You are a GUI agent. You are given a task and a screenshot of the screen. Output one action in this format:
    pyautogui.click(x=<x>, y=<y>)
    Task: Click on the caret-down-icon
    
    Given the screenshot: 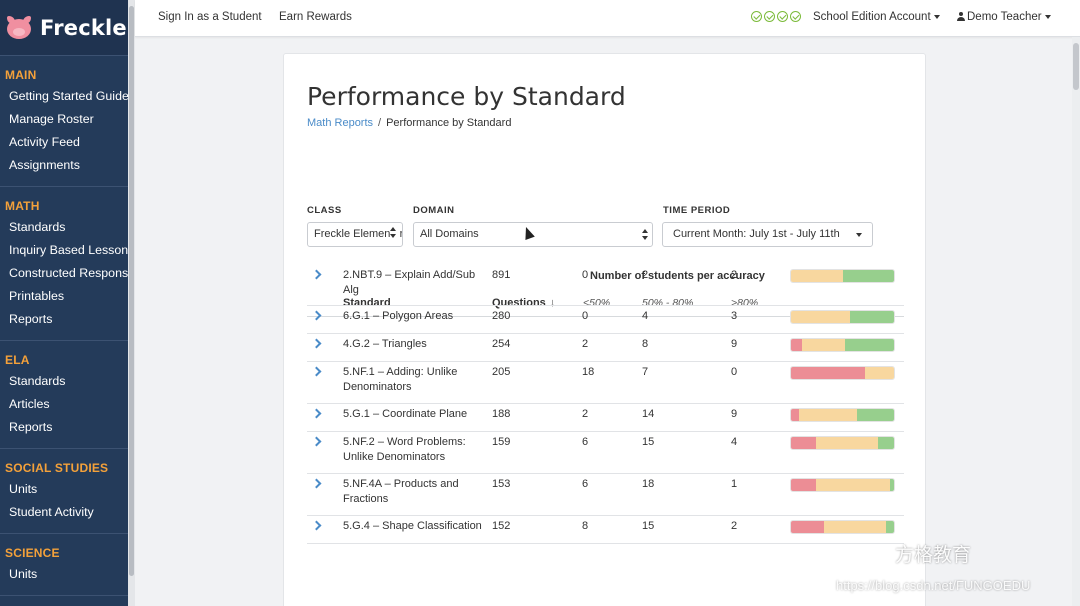 What is the action you would take?
    pyautogui.click(x=1047, y=16)
    